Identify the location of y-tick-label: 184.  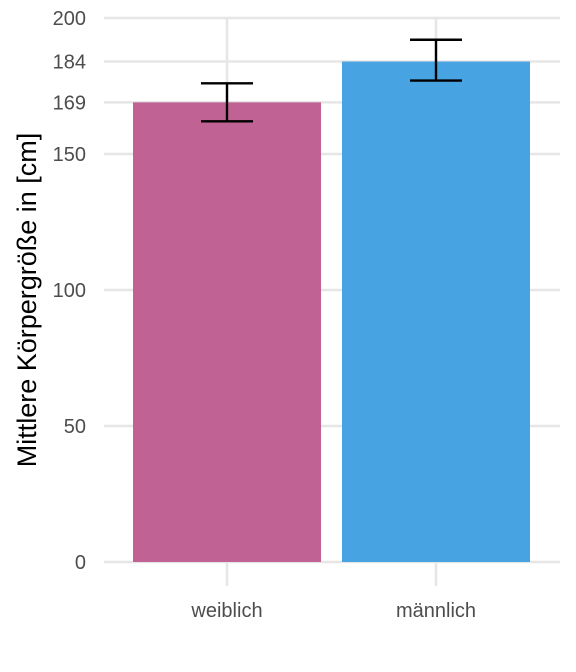
(69, 63).